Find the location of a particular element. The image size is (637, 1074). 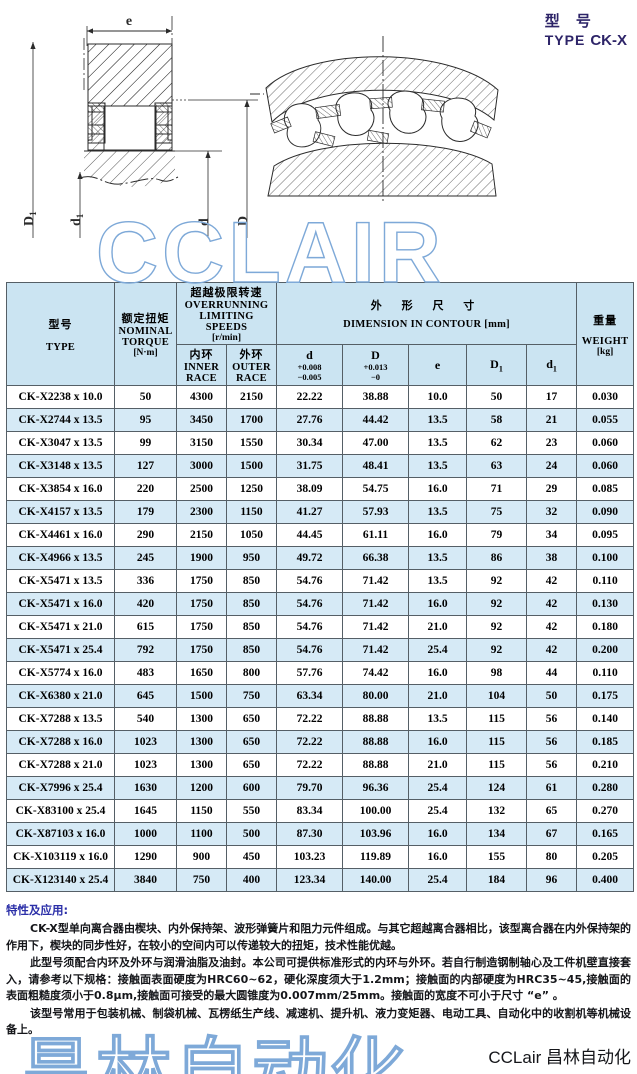

cell-d: 57.76 is located at coordinates (310, 673).